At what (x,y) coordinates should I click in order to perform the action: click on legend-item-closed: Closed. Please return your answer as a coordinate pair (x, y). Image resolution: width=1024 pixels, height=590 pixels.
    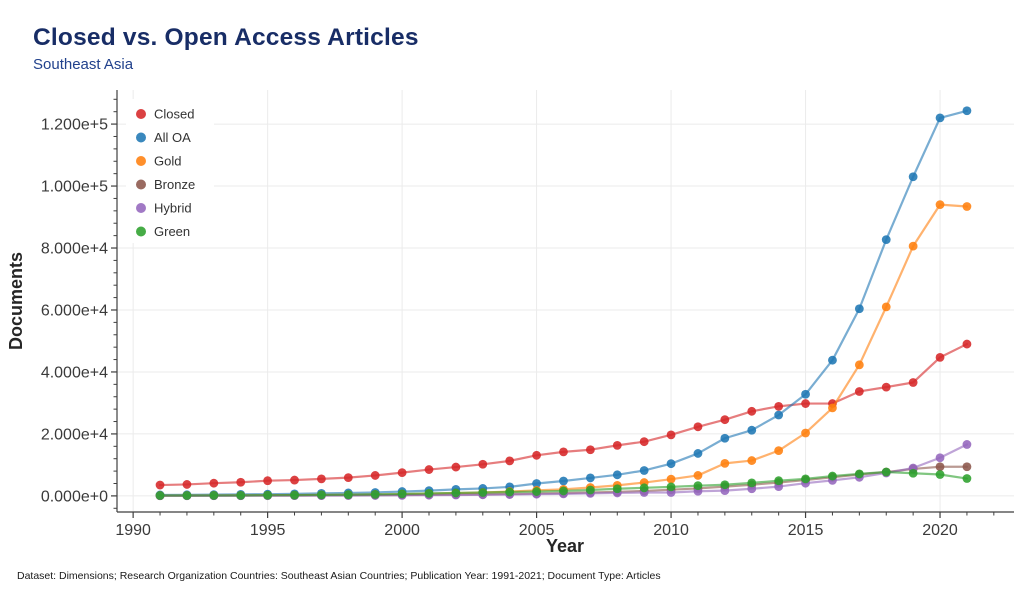
    Looking at the image, I should click on (165, 114).